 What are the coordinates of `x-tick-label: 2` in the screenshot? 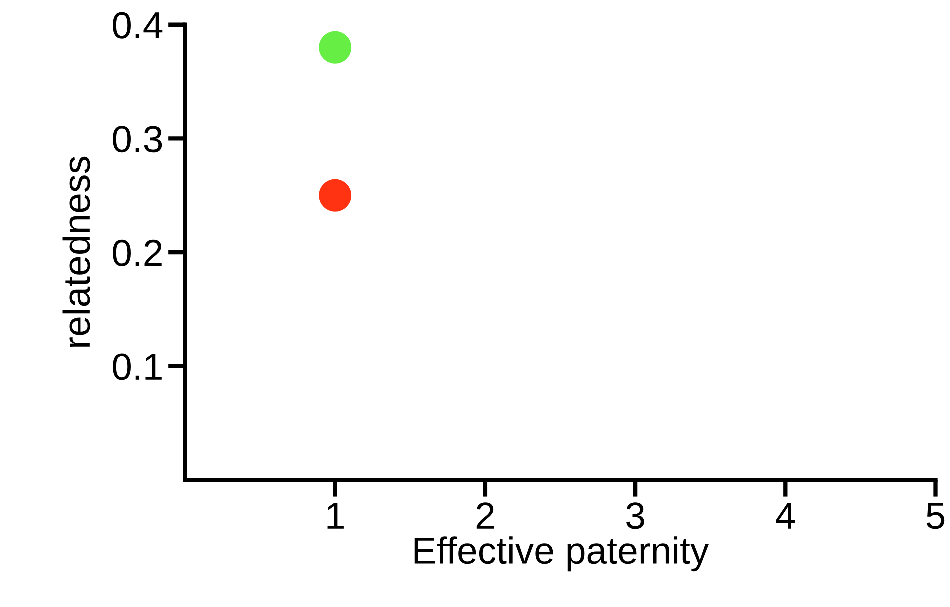 It's located at (485, 515).